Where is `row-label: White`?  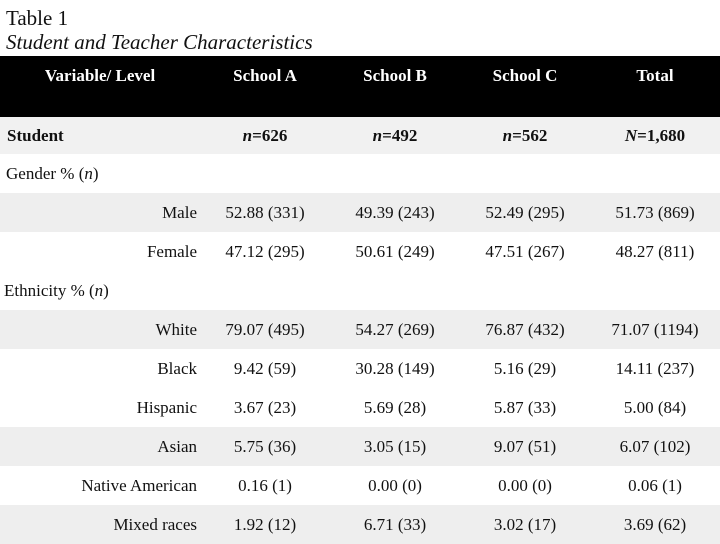
row-label: White is located at coordinates (176, 329).